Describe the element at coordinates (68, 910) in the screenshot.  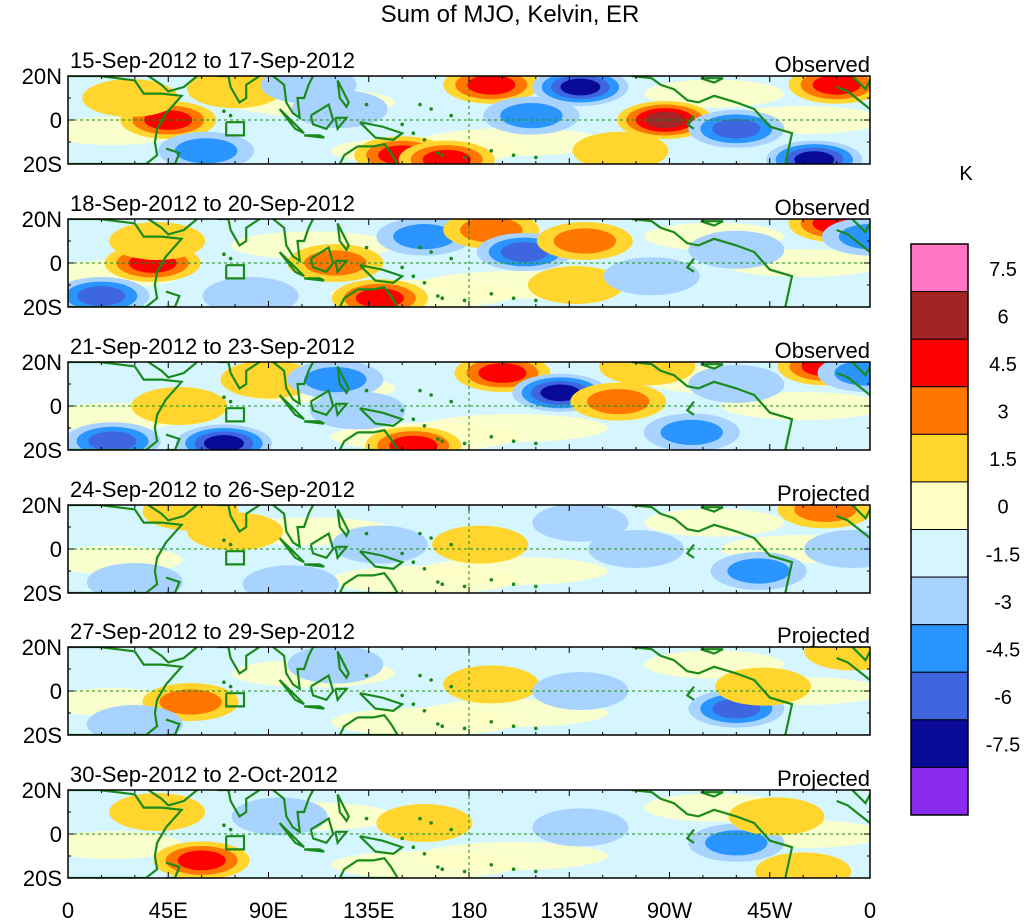
I see `lon-tick-label: 0` at that location.